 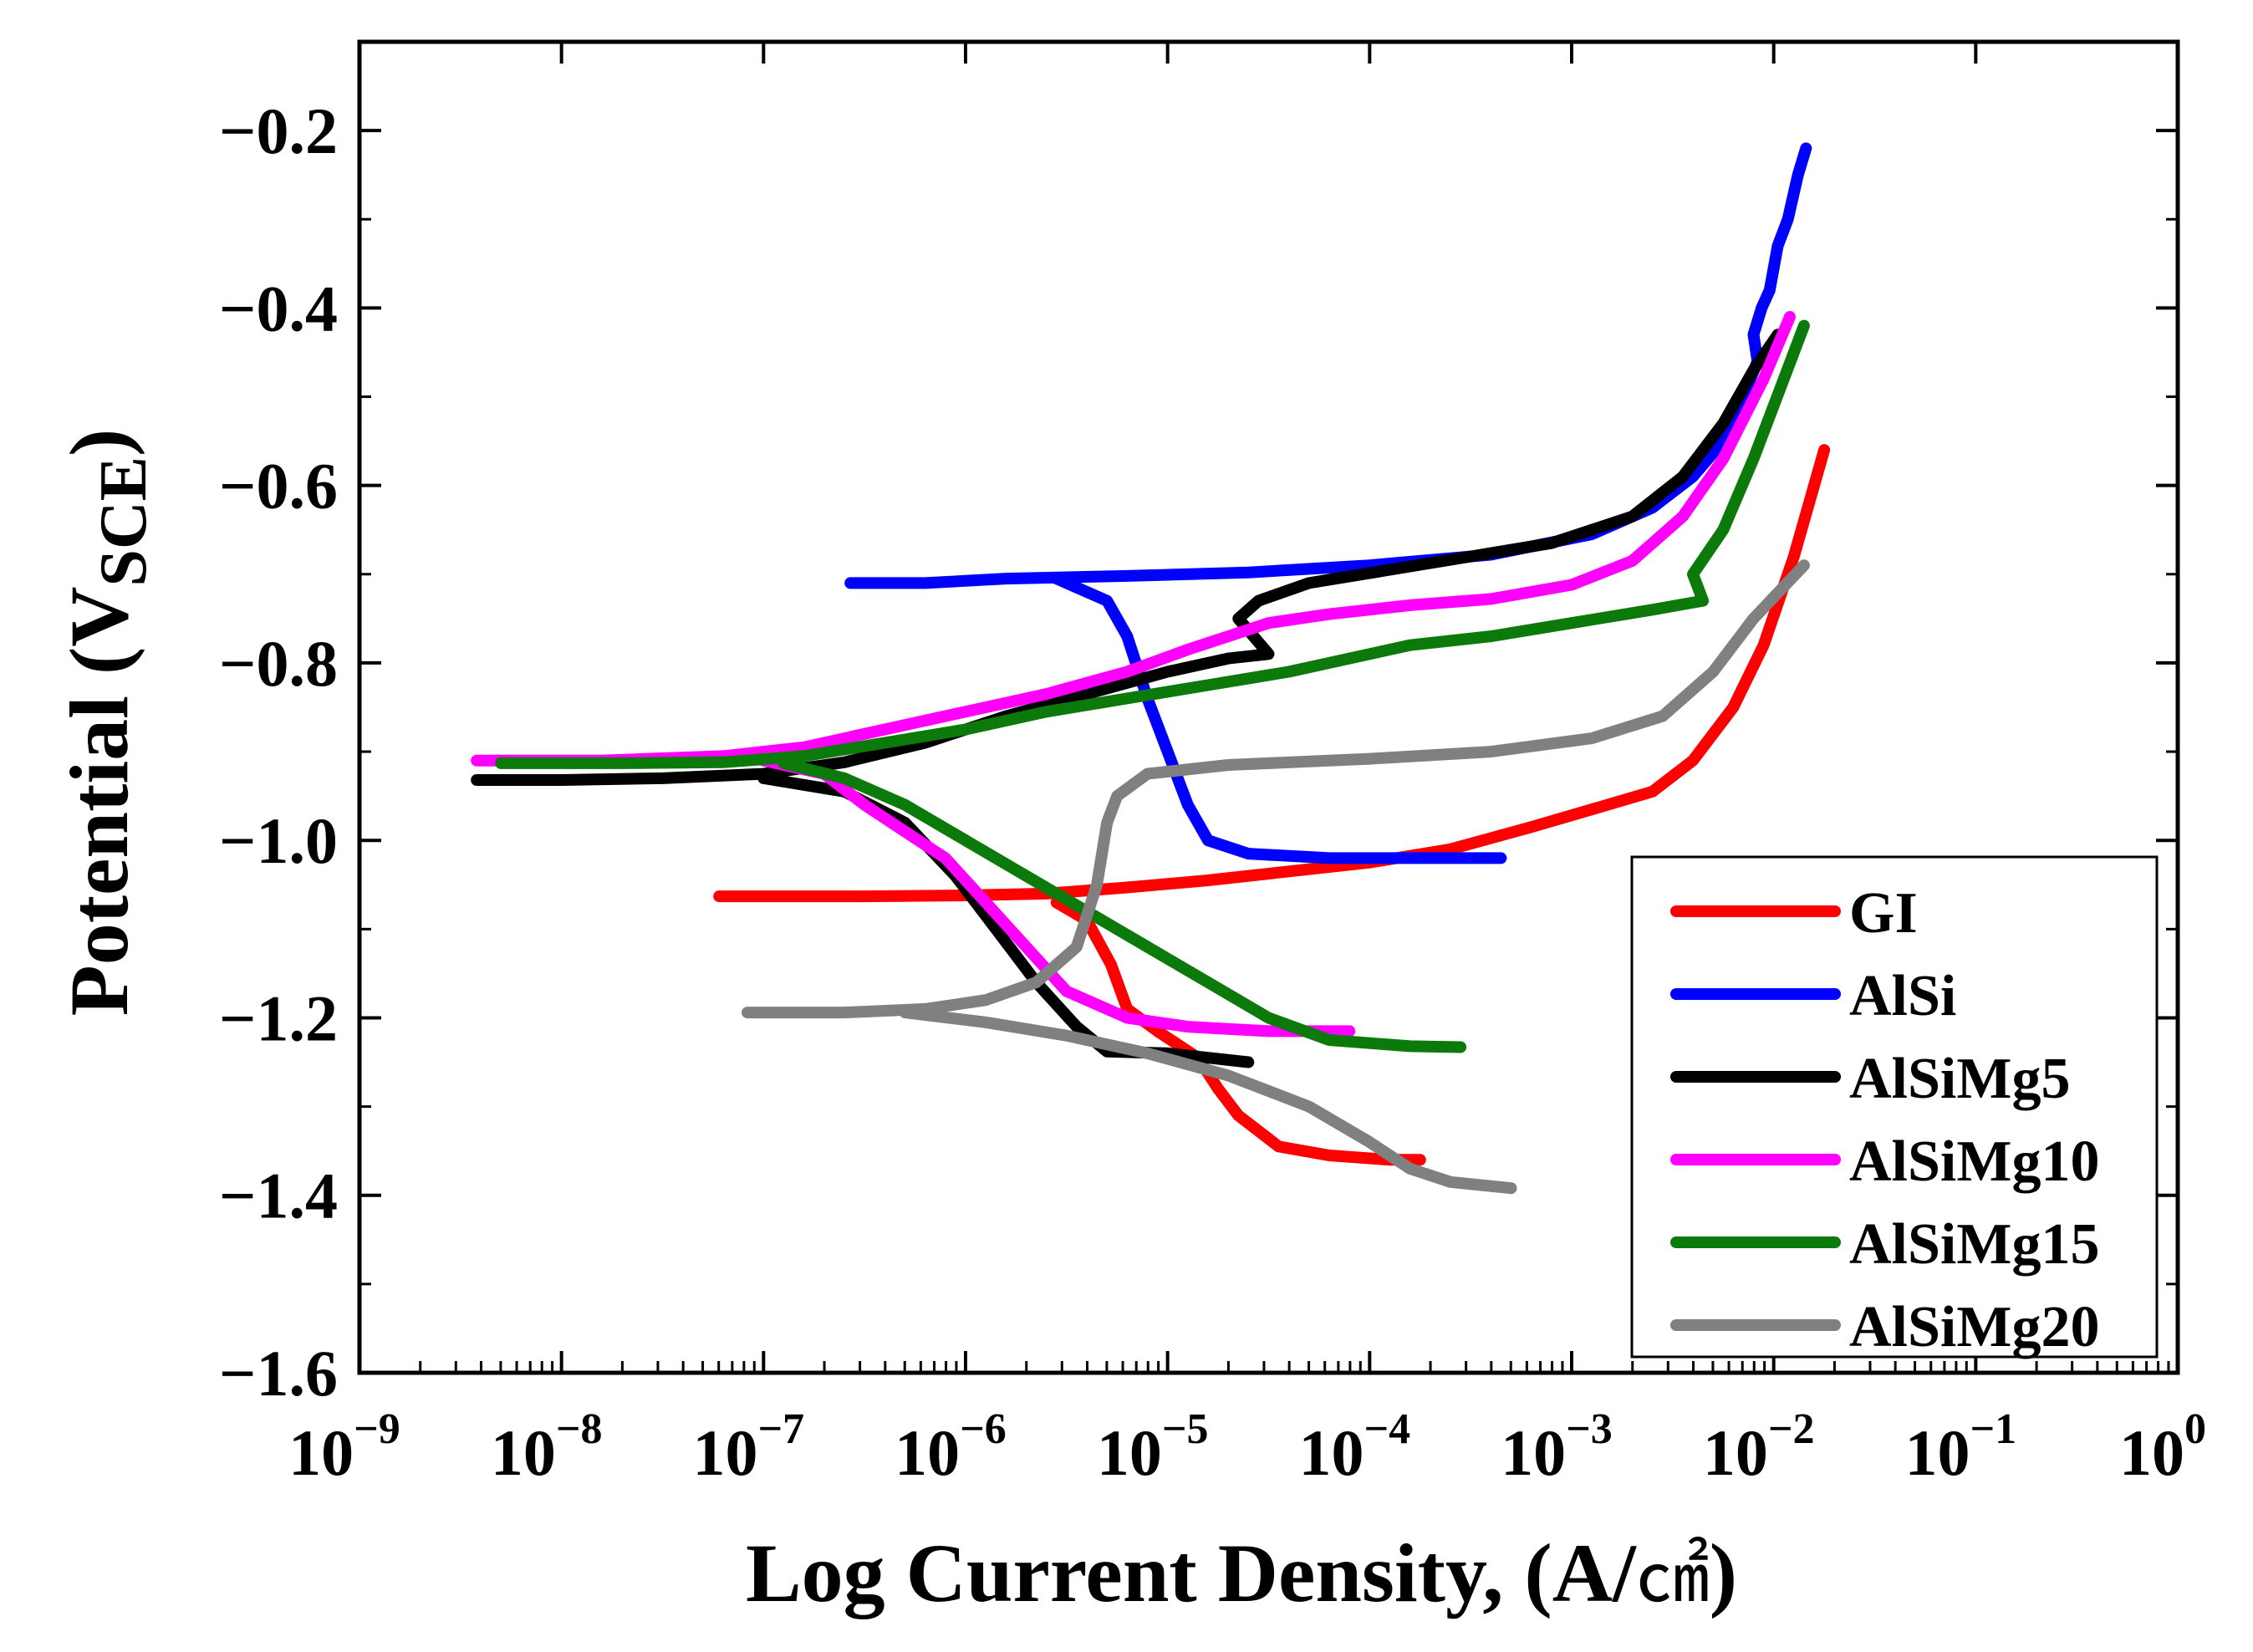 I want to click on x-axis-label: Log Current Density, (A/㎠), so click(x=1241, y=1573).